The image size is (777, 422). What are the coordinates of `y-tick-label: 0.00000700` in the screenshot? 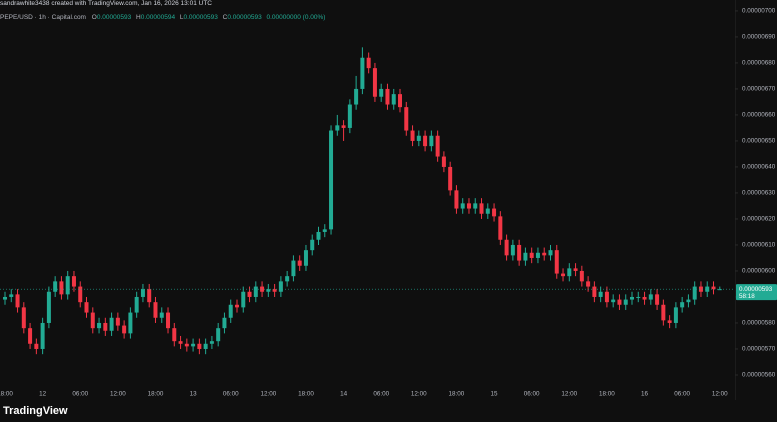 It's located at (759, 11).